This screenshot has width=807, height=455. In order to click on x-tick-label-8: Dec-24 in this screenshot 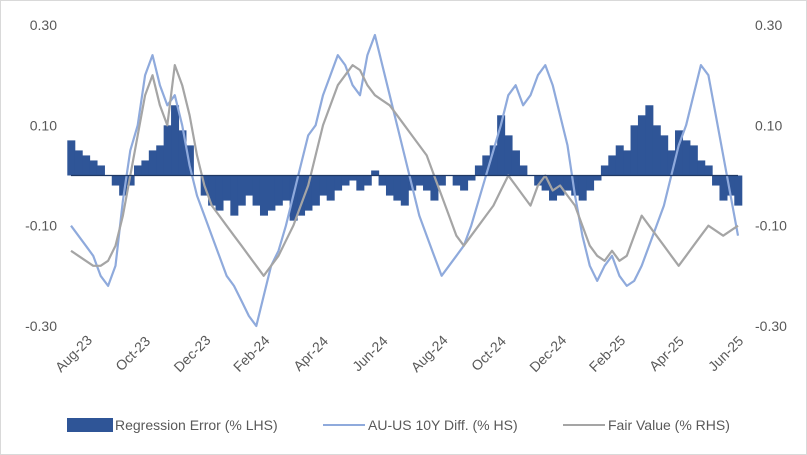, I will do `click(547, 353)`.